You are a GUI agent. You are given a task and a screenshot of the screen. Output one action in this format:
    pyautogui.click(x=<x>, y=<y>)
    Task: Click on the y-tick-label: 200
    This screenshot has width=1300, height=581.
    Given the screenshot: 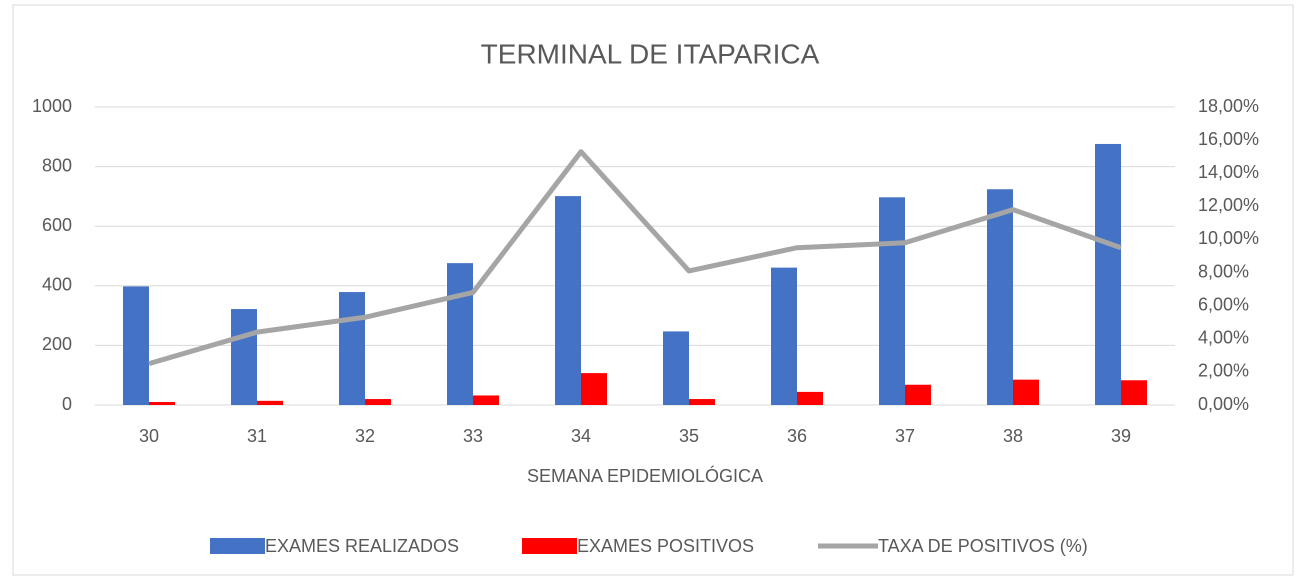 What is the action you would take?
    pyautogui.click(x=57, y=344)
    